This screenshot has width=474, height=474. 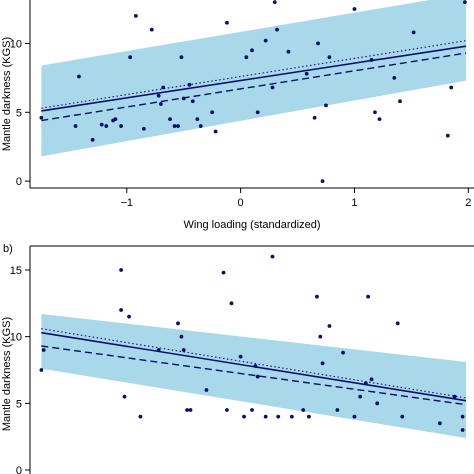 I want to click on y-axis-label: Mantle darkness (KGS), so click(x=7, y=94).